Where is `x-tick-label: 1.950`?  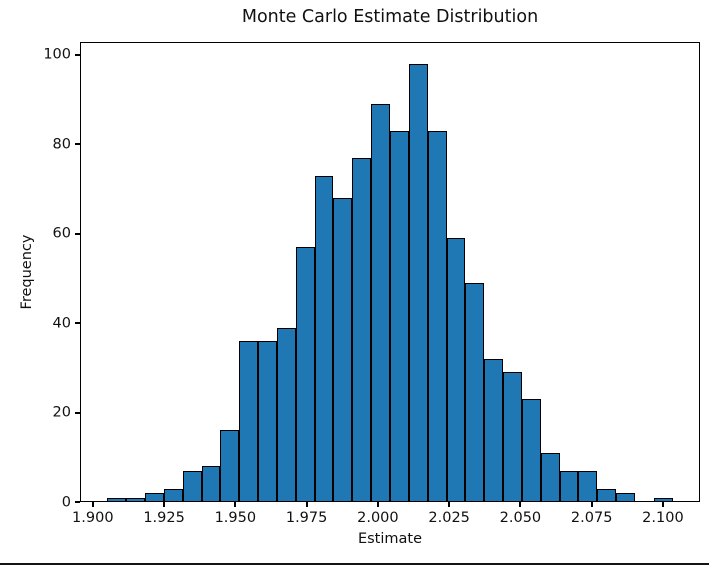 x-tick-label: 1.950 is located at coordinates (235, 518).